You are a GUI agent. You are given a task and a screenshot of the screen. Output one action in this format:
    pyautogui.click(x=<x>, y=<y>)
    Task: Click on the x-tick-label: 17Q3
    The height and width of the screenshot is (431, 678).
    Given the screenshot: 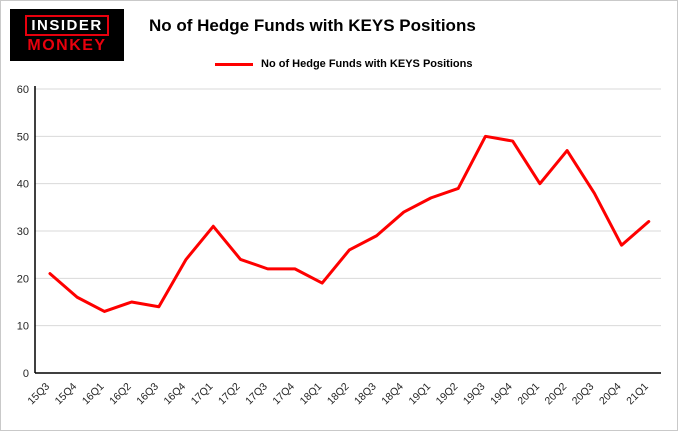 What is the action you would take?
    pyautogui.click(x=256, y=394)
    